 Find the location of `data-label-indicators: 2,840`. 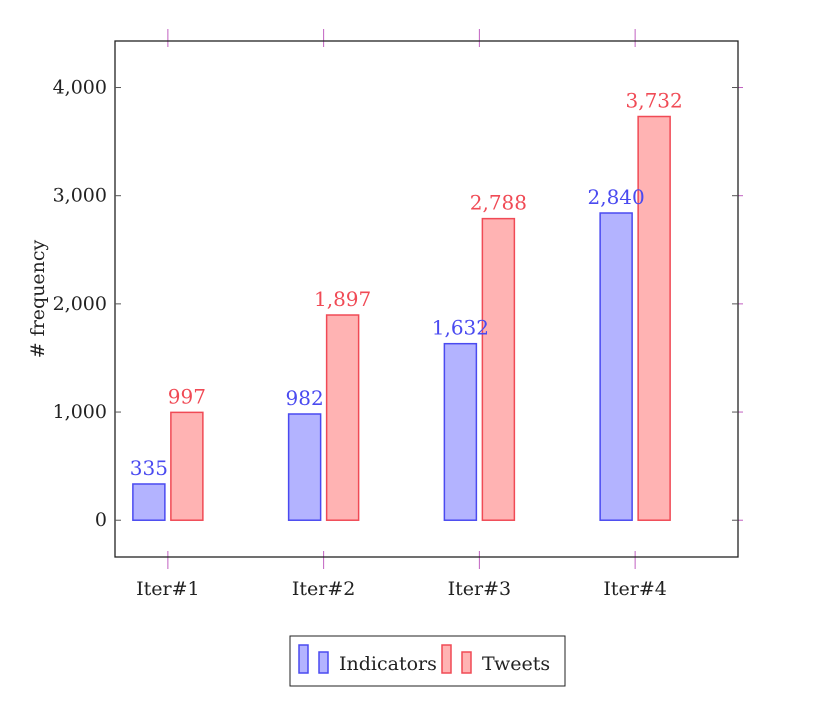

data-label-indicators: 2,840 is located at coordinates (615, 197).